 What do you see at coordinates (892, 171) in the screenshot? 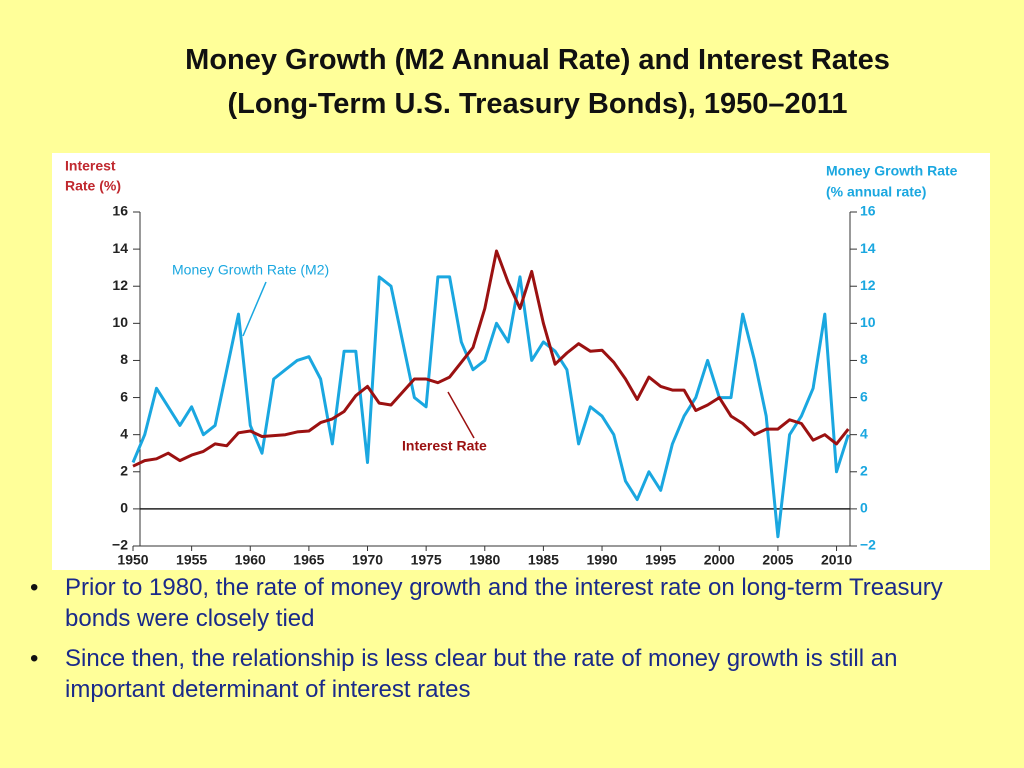
I see `y2-axis-label: Money Growth Rate` at bounding box center [892, 171].